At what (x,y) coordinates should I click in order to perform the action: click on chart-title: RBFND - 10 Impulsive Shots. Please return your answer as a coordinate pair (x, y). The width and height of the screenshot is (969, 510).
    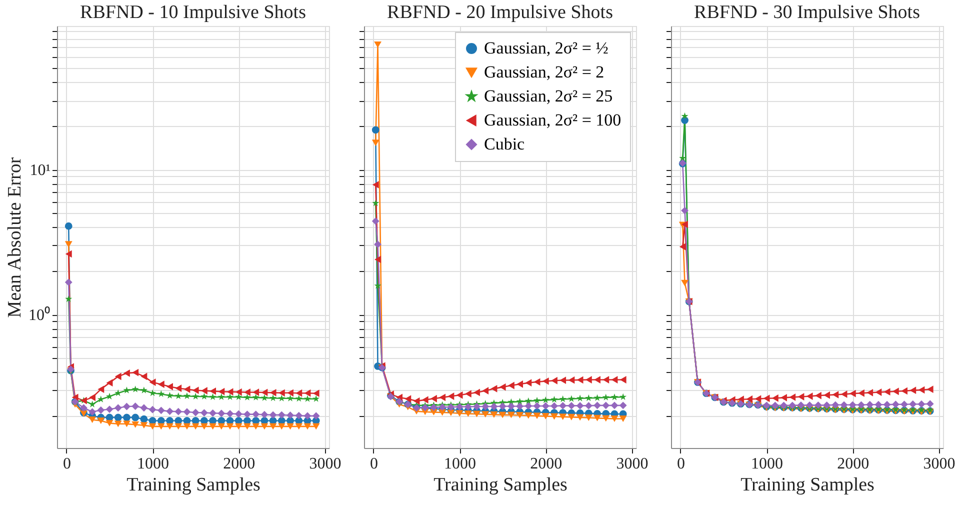
    Looking at the image, I should click on (193, 12).